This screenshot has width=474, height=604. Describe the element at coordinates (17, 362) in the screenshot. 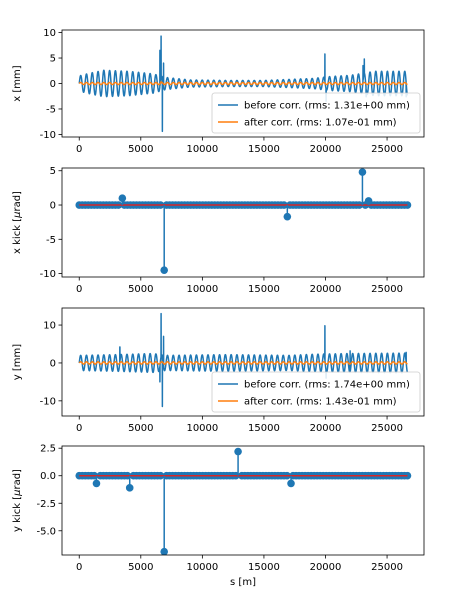

I see `y-axis-label: y [mm]` at that location.